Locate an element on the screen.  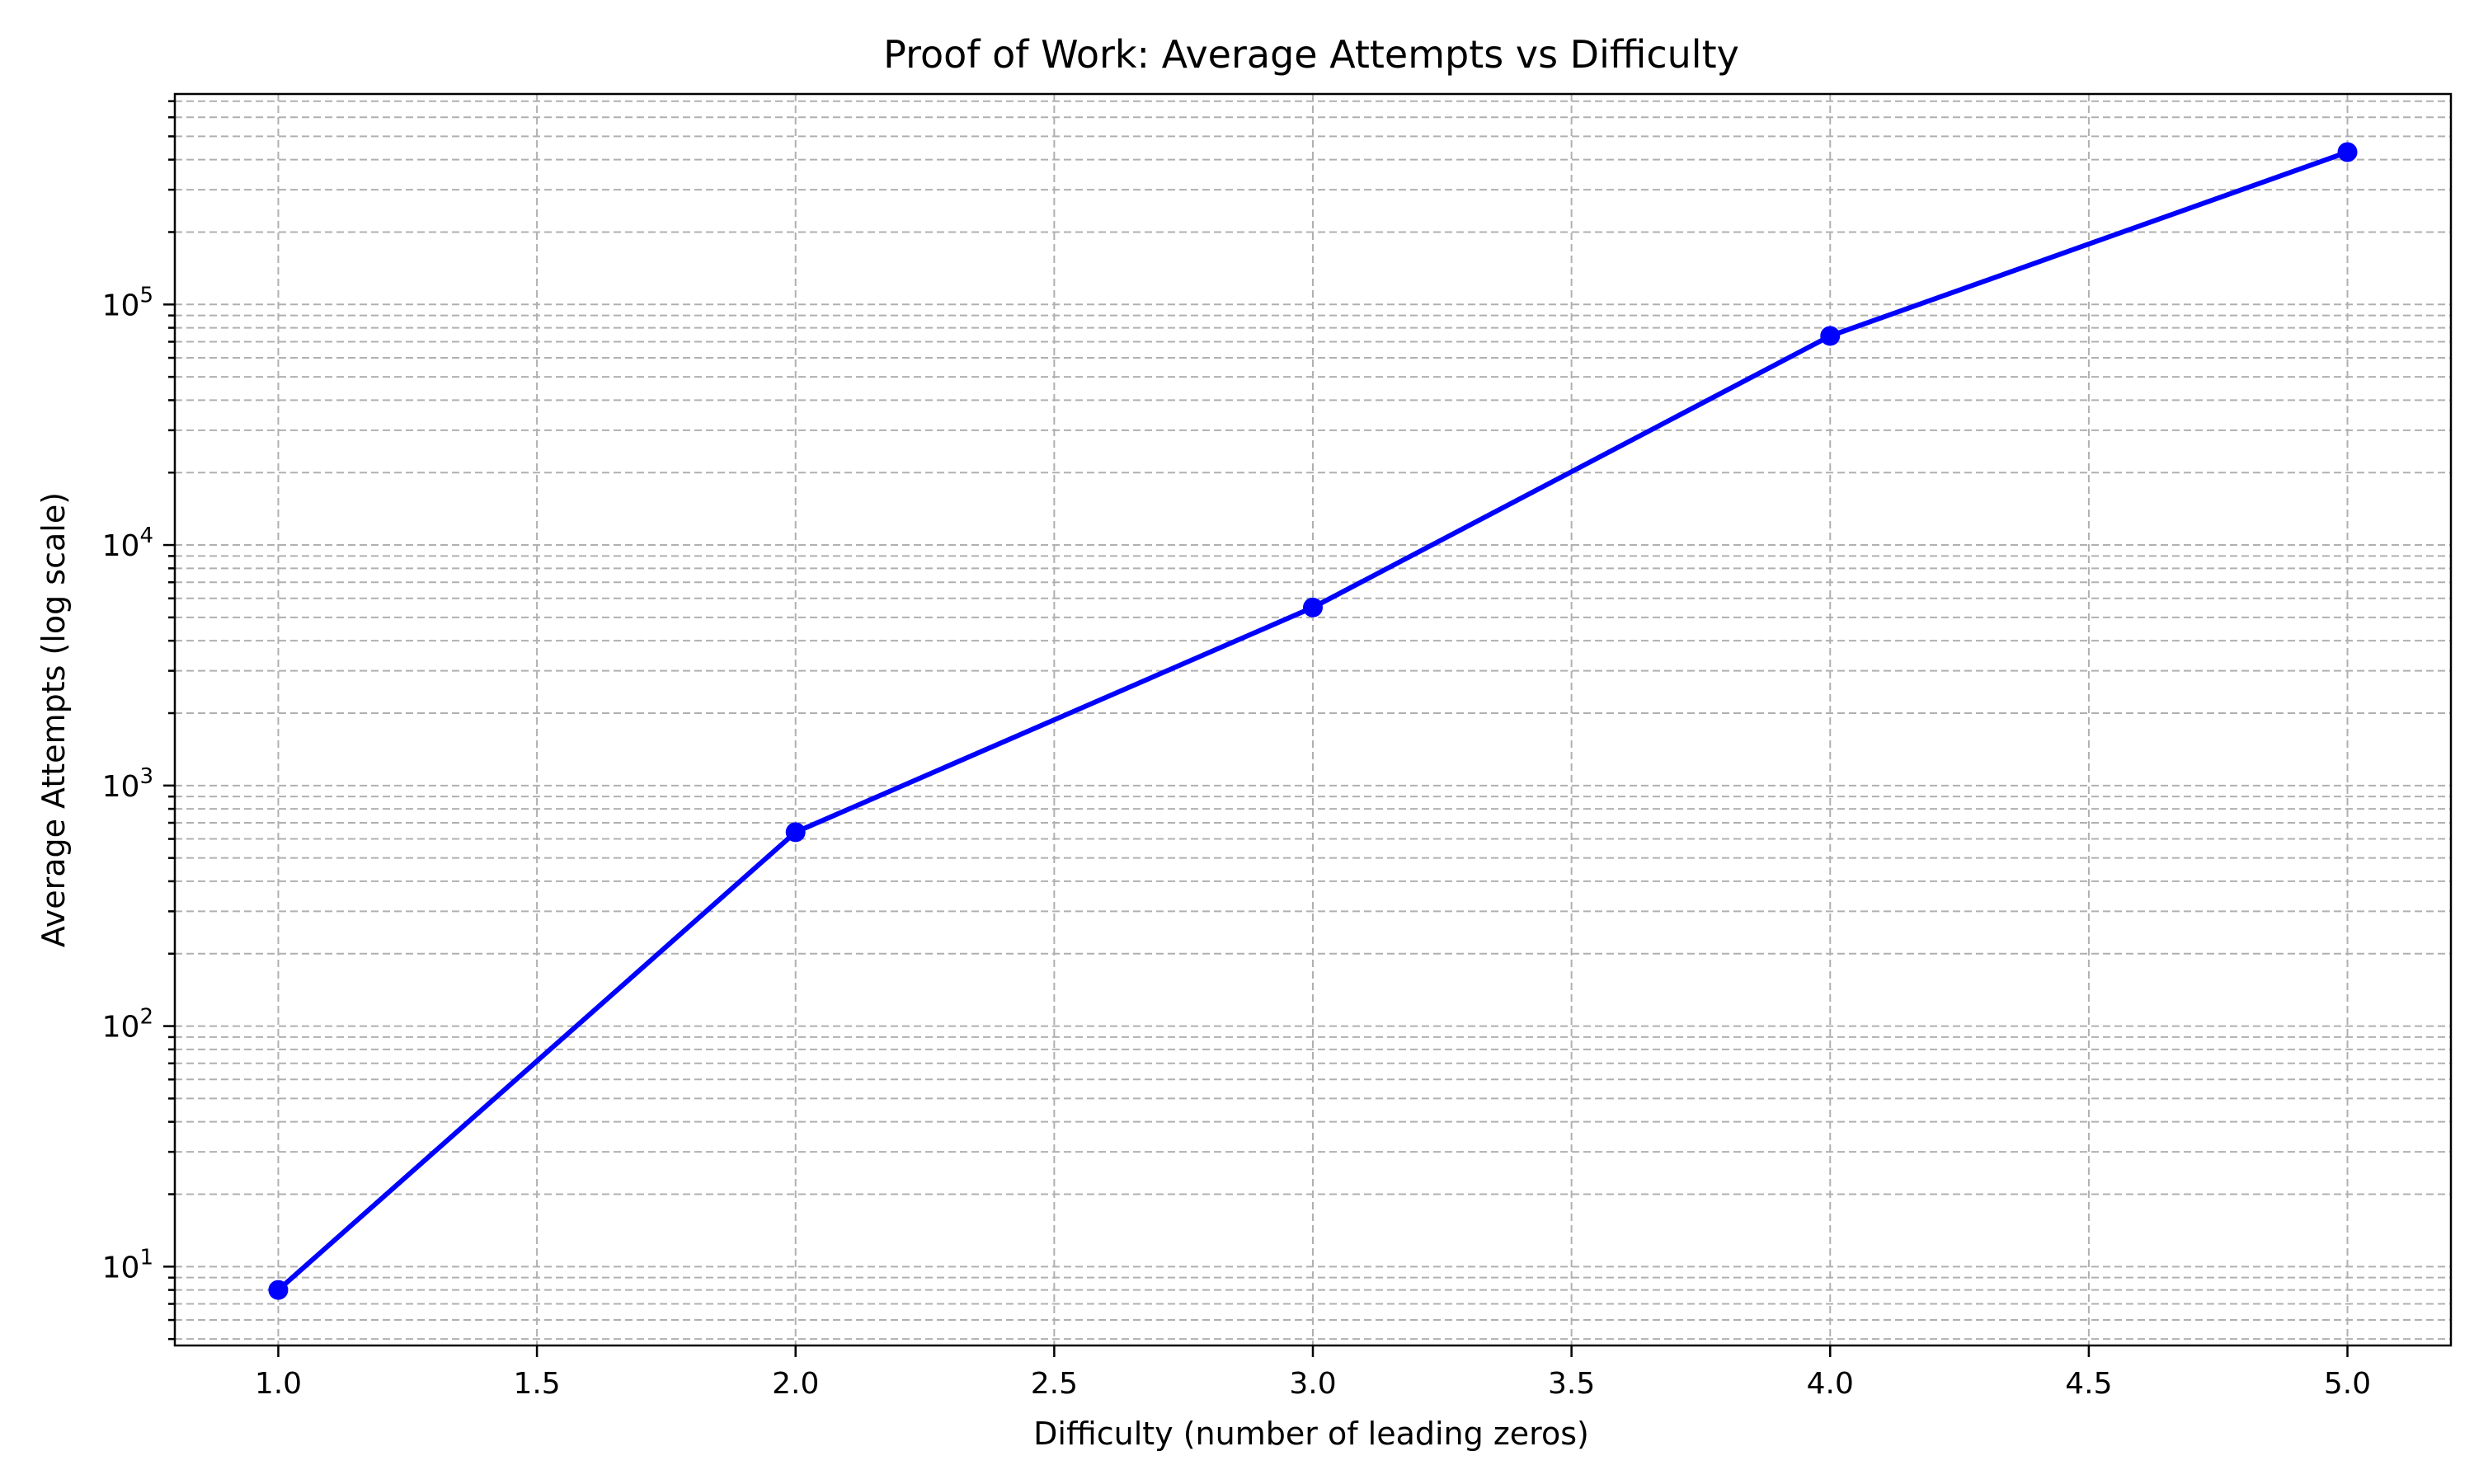
x-tick-label: 4.5 is located at coordinates (2088, 1384).